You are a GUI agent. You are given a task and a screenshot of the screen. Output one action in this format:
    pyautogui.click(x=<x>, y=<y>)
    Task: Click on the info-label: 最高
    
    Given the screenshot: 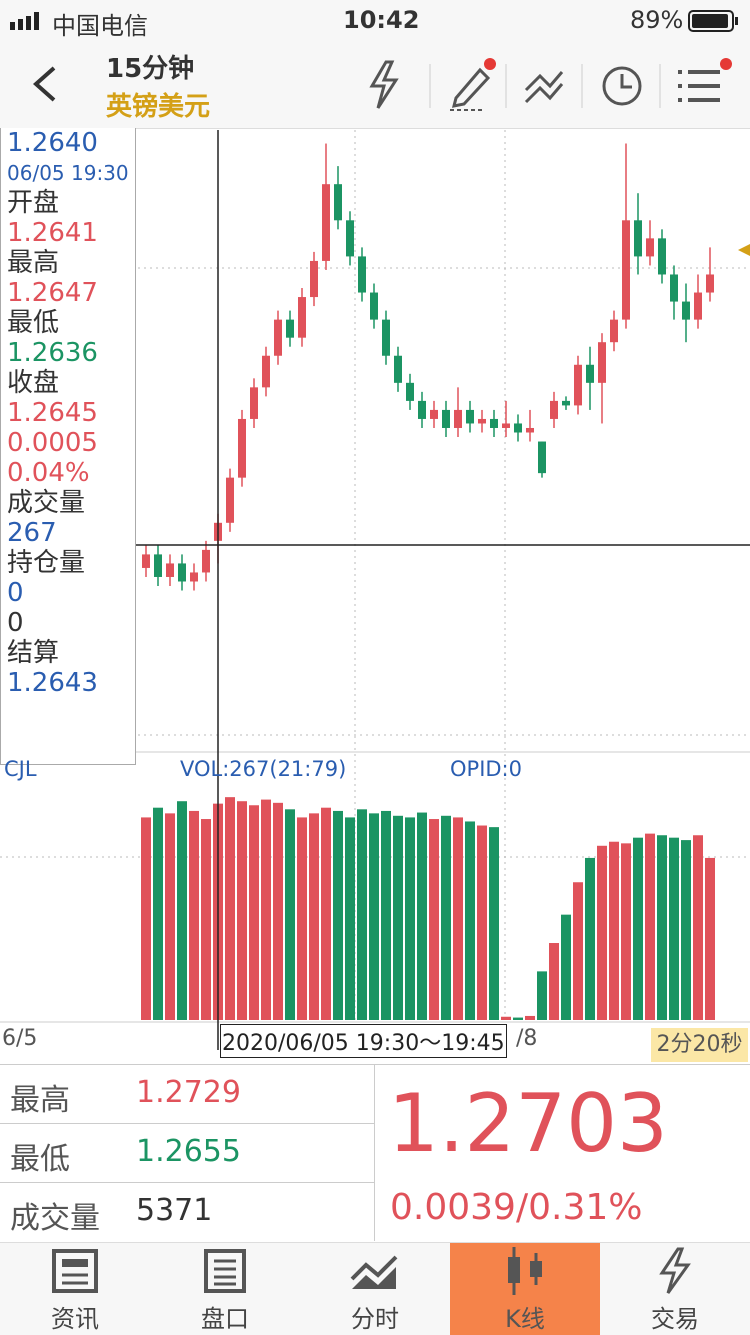 What is the action you would take?
    pyautogui.click(x=33, y=263)
    